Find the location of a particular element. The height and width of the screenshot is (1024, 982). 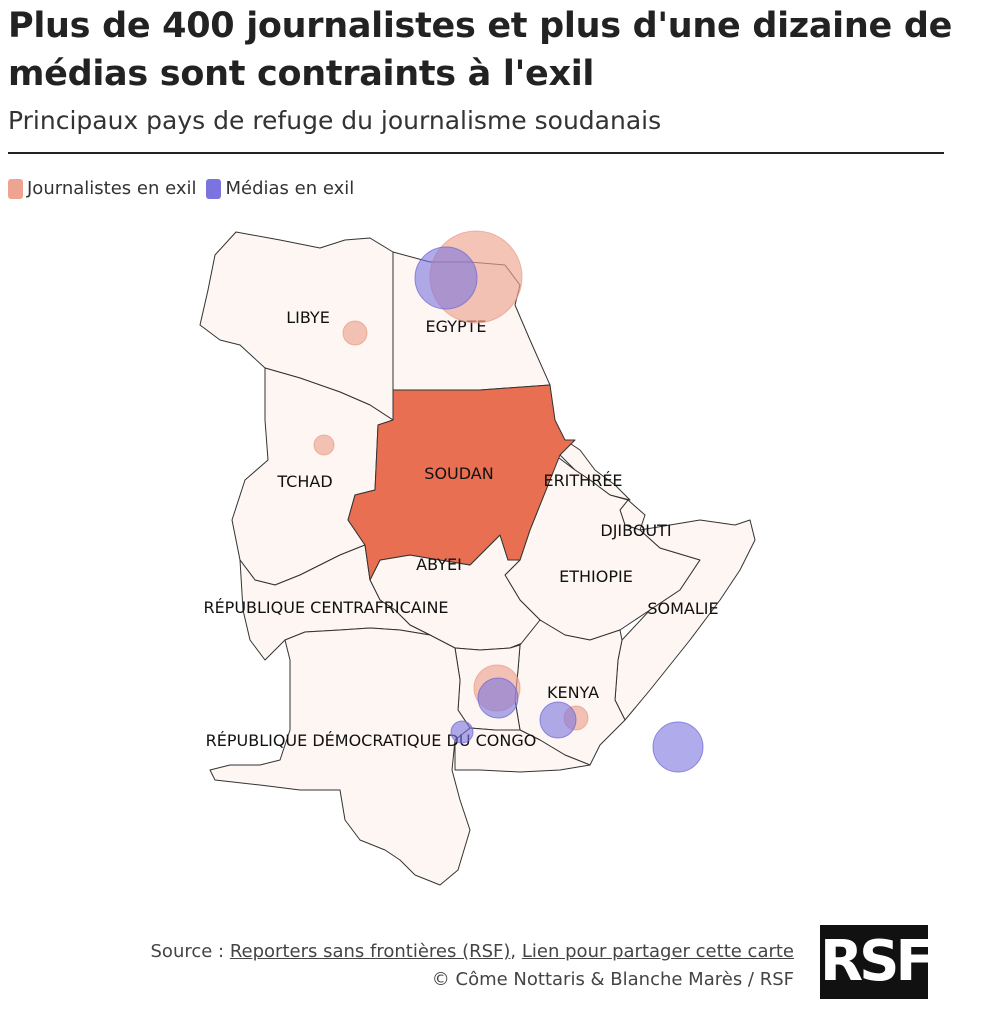

source-link: Reporters sans frontières (RSF) is located at coordinates (370, 951).